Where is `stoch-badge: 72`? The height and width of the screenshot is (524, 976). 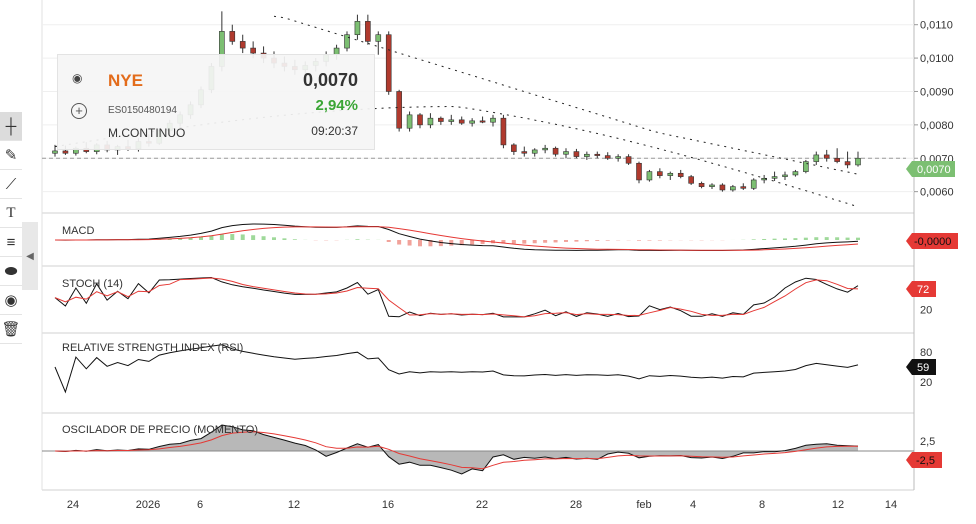
stoch-badge: 72 is located at coordinates (921, 289).